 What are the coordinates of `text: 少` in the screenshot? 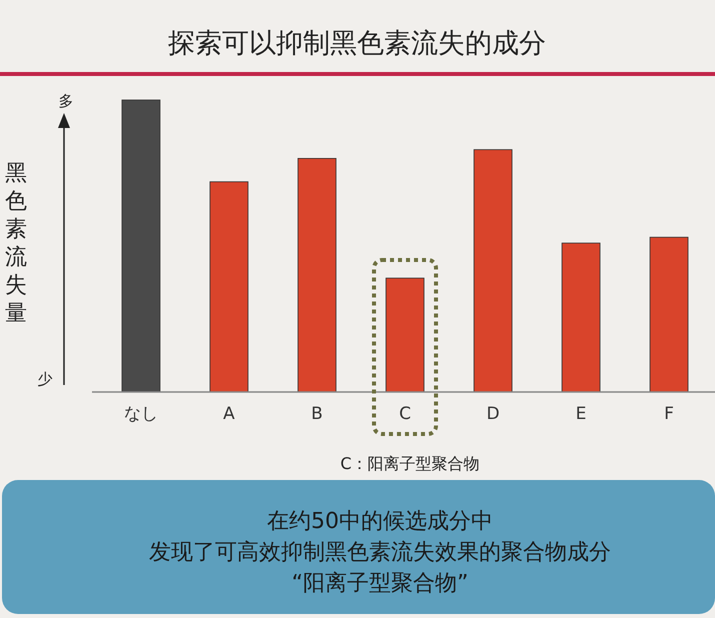 It's located at (45, 379).